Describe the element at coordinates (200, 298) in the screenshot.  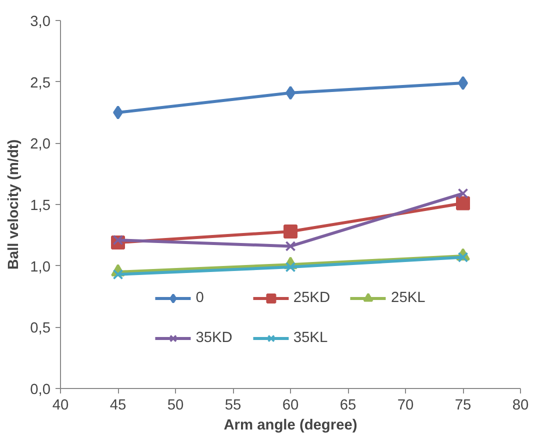
I see `legend-label: 0` at that location.